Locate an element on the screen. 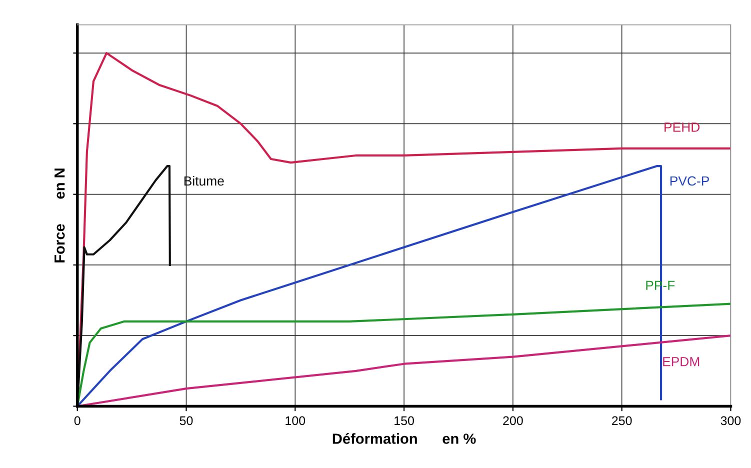 This screenshot has width=751, height=468. y-axis-title: Force en N is located at coordinates (59, 215).